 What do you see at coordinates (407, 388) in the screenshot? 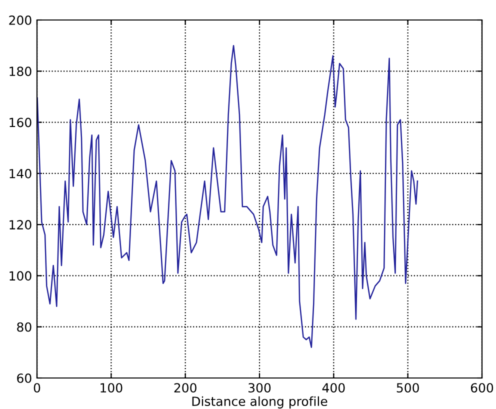
I see `x-tick-label: 500` at bounding box center [407, 388].